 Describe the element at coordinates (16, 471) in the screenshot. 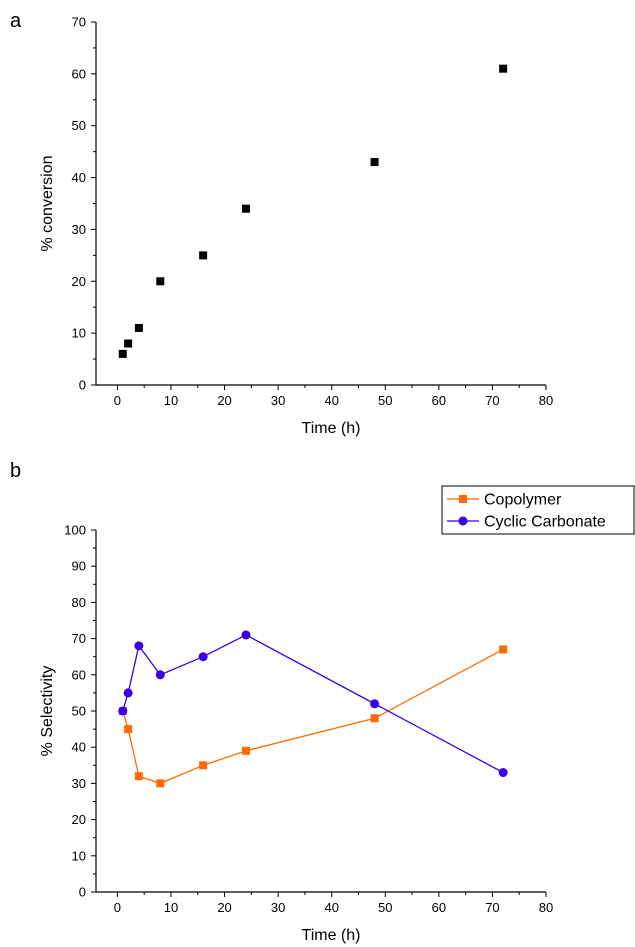

I see `panel-b-letter: b` at that location.